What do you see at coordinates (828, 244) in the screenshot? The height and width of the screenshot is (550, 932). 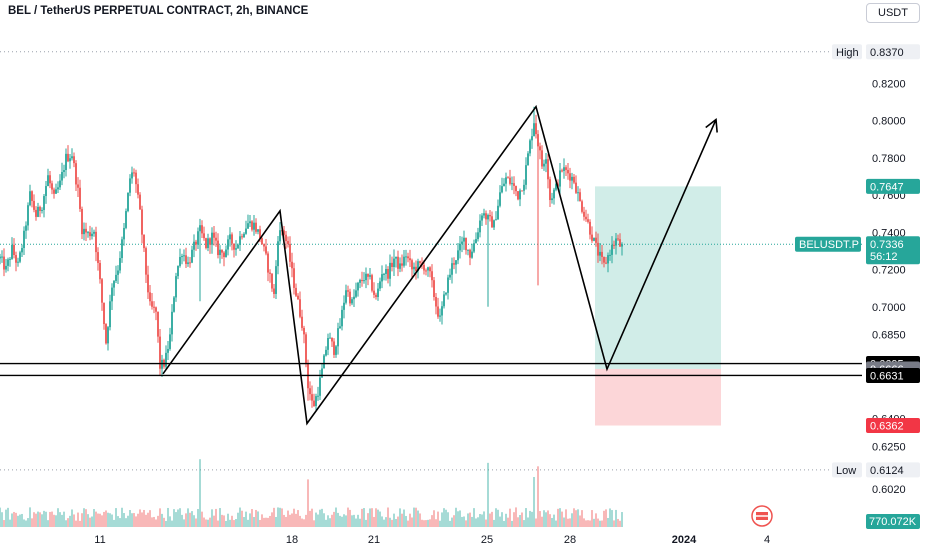 I see `last-symbol-tag-box` at bounding box center [828, 244].